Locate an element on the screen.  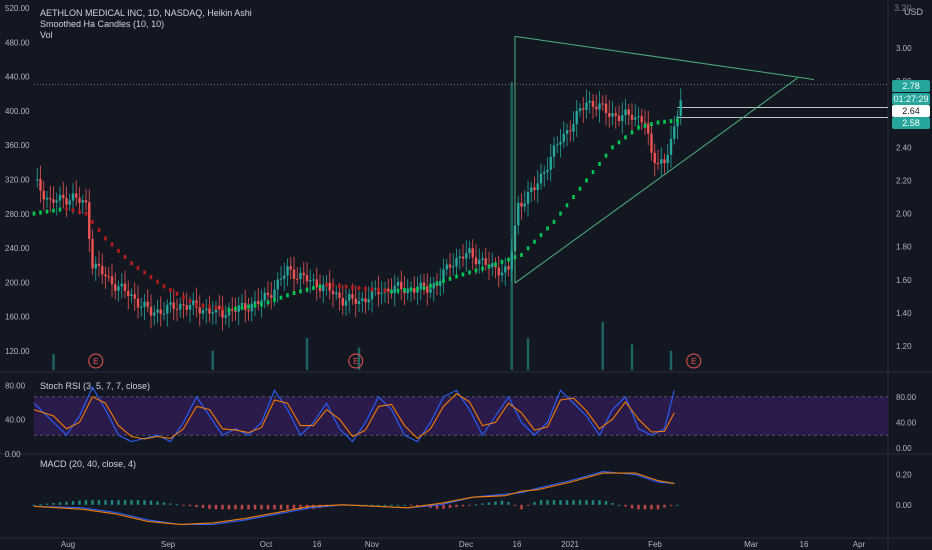
macd-axis-tick-label: 0.00 is located at coordinates (904, 505).